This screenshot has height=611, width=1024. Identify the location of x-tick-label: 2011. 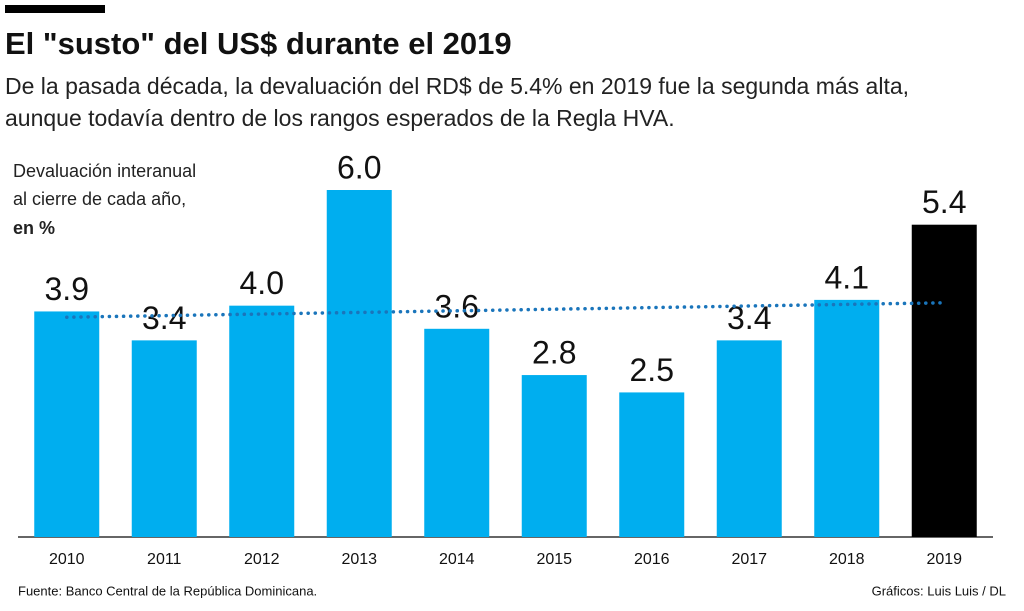
(164, 559).